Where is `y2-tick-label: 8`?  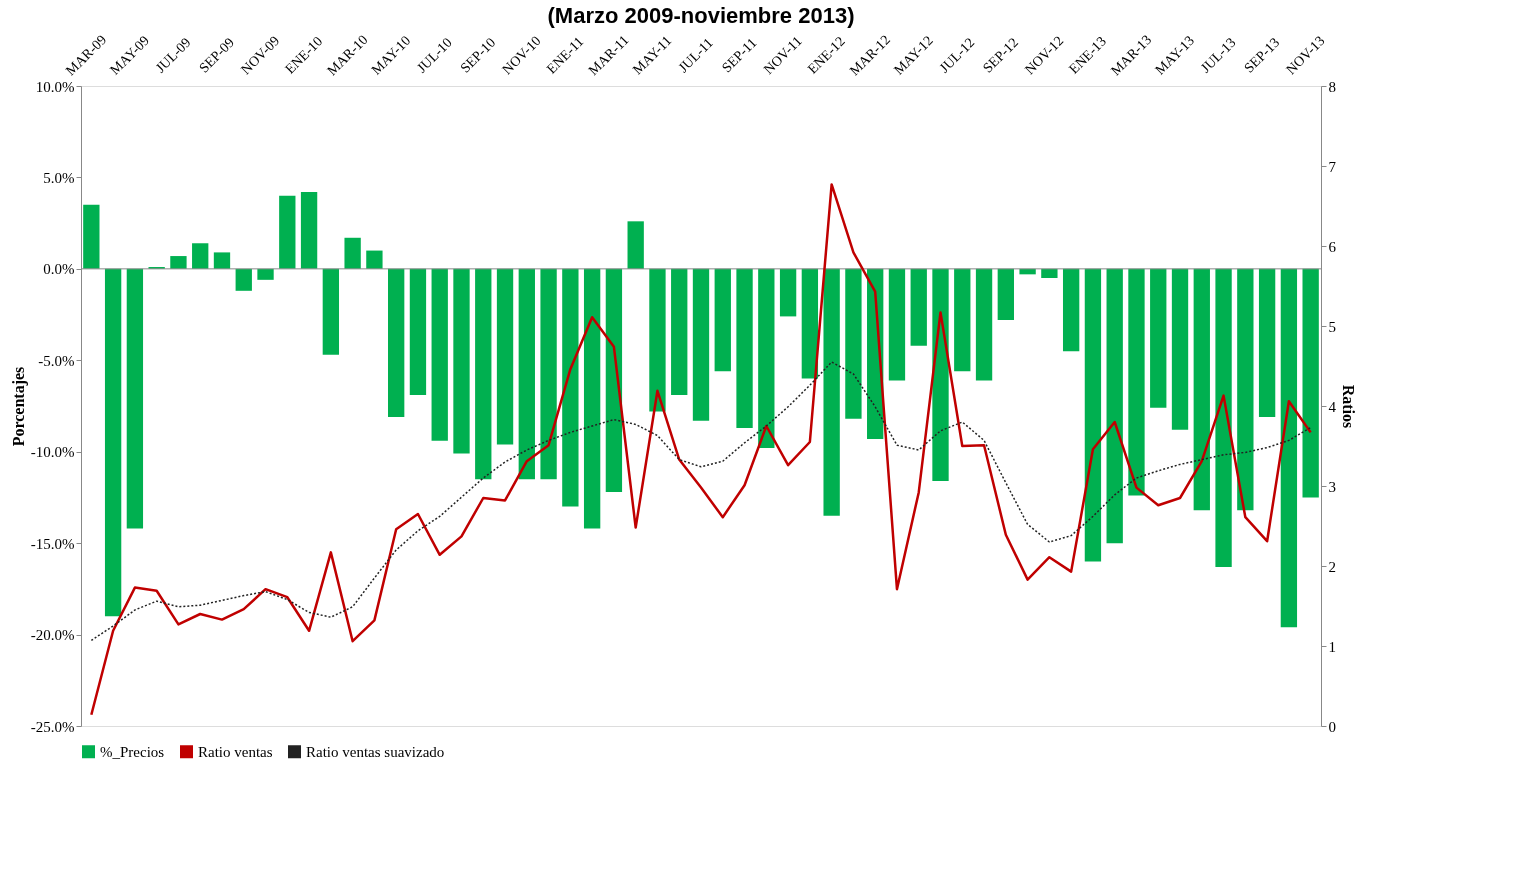
y2-tick-label: 8 is located at coordinates (1332, 86).